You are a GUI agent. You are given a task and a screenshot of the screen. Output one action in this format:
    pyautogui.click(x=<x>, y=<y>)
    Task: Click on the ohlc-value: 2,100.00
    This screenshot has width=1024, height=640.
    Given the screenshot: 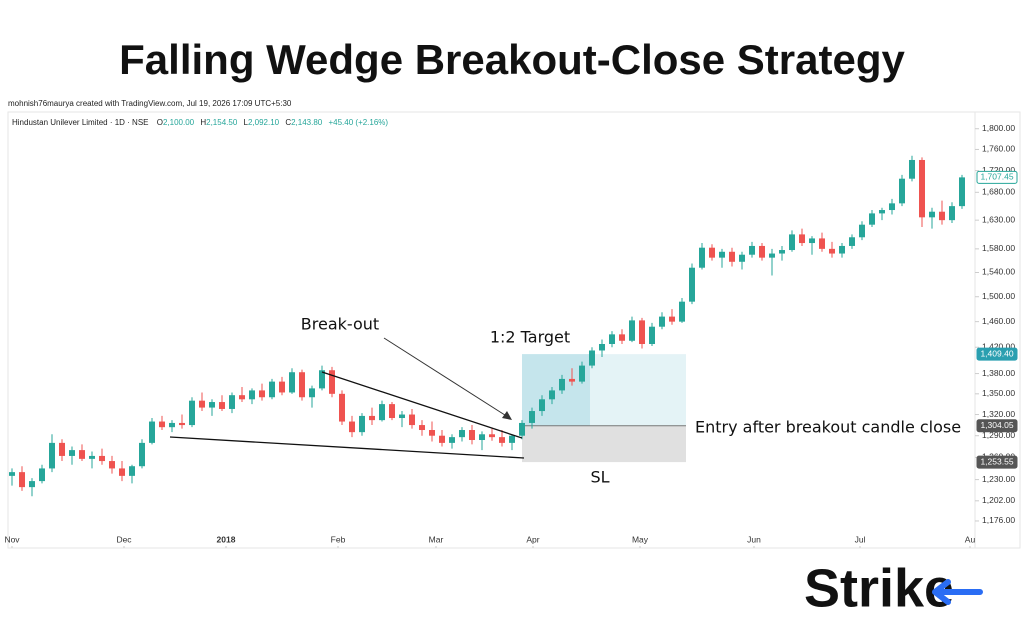 What is the action you would take?
    pyautogui.click(x=179, y=122)
    